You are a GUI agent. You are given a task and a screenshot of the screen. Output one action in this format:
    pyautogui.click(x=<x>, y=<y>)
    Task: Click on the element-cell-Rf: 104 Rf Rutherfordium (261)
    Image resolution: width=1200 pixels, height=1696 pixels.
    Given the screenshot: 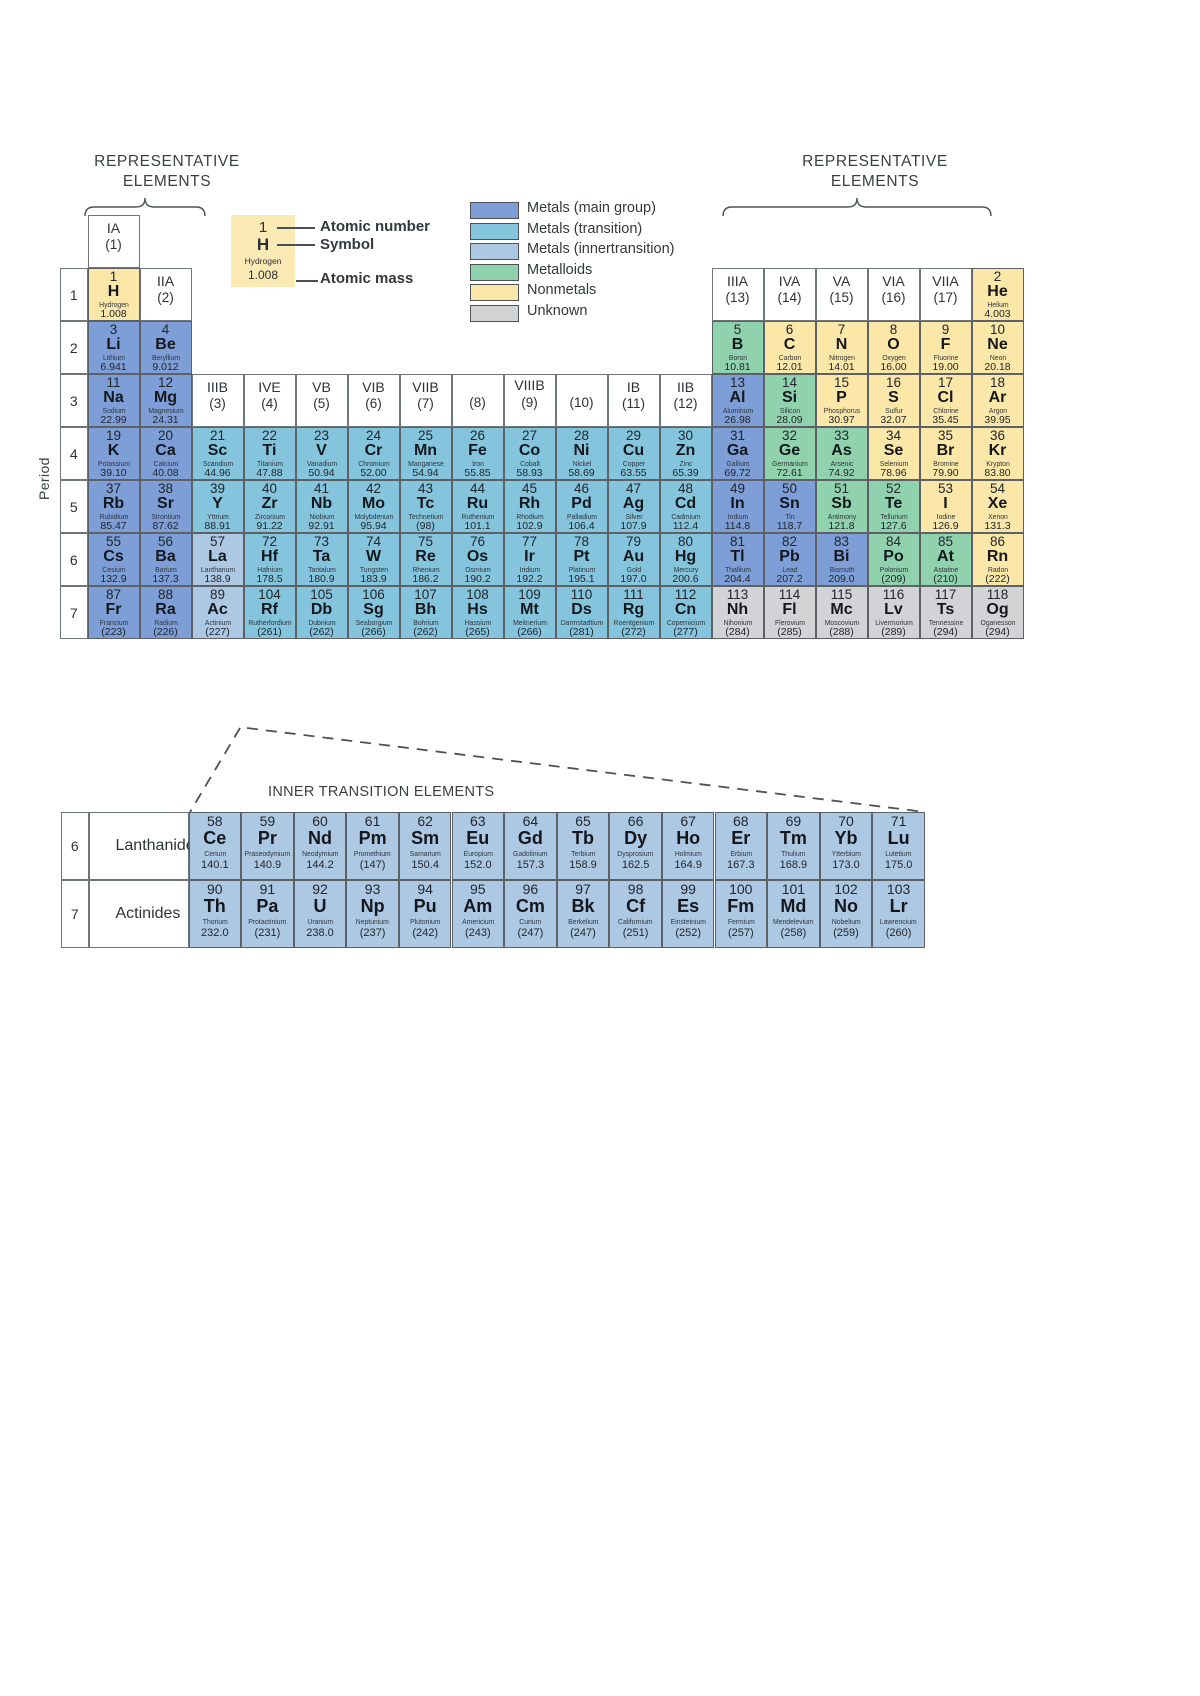 What is the action you would take?
    pyautogui.click(x=269, y=612)
    